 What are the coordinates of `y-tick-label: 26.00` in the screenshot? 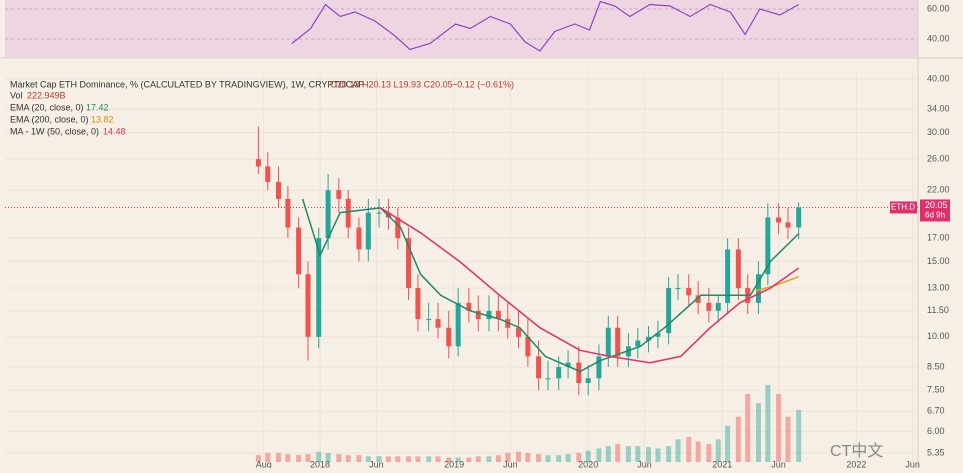 It's located at (938, 159).